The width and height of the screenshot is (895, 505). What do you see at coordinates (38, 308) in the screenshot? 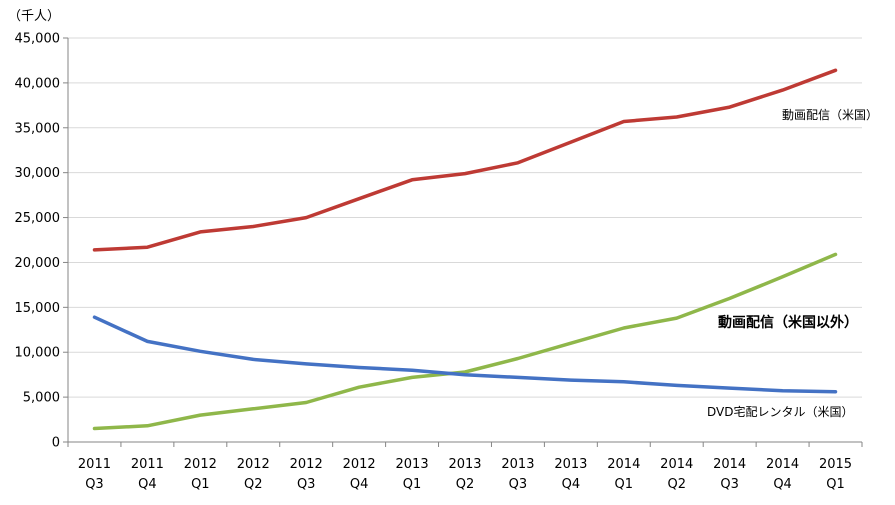
I see `y-tick-label: 15,000` at bounding box center [38, 308].